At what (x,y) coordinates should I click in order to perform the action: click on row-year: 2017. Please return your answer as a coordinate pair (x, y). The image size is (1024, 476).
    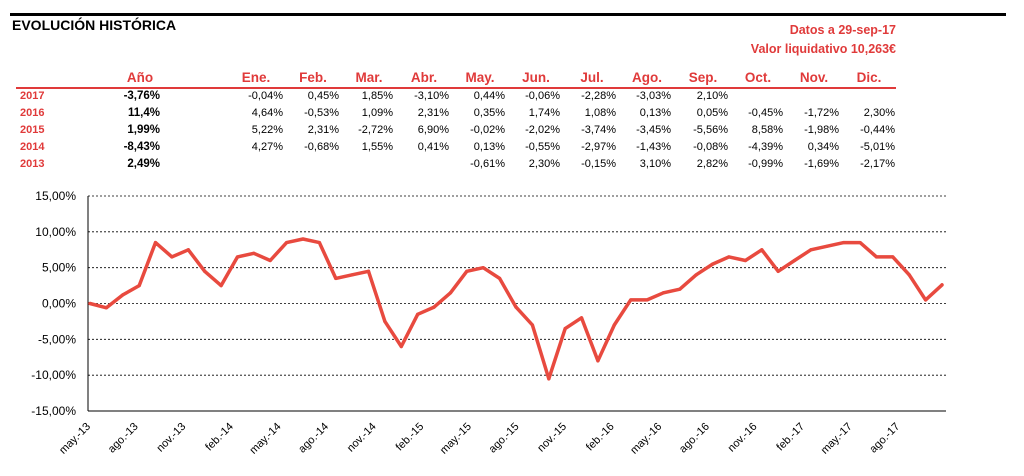
    Looking at the image, I should click on (32, 96).